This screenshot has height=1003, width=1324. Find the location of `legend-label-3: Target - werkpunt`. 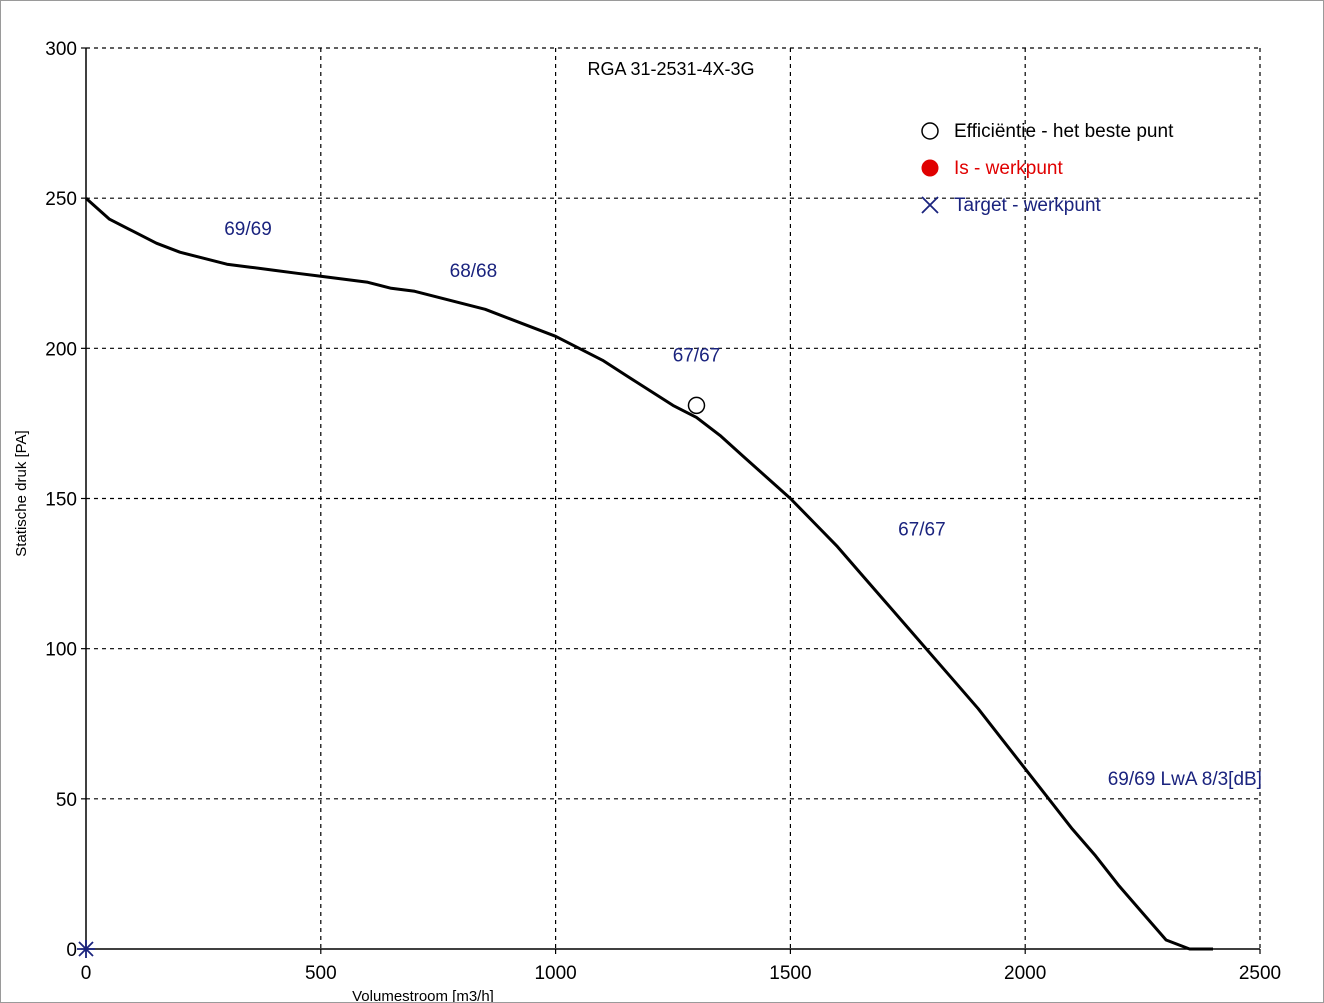

legend-label-3: Target - werkpunt is located at coordinates (1028, 205).